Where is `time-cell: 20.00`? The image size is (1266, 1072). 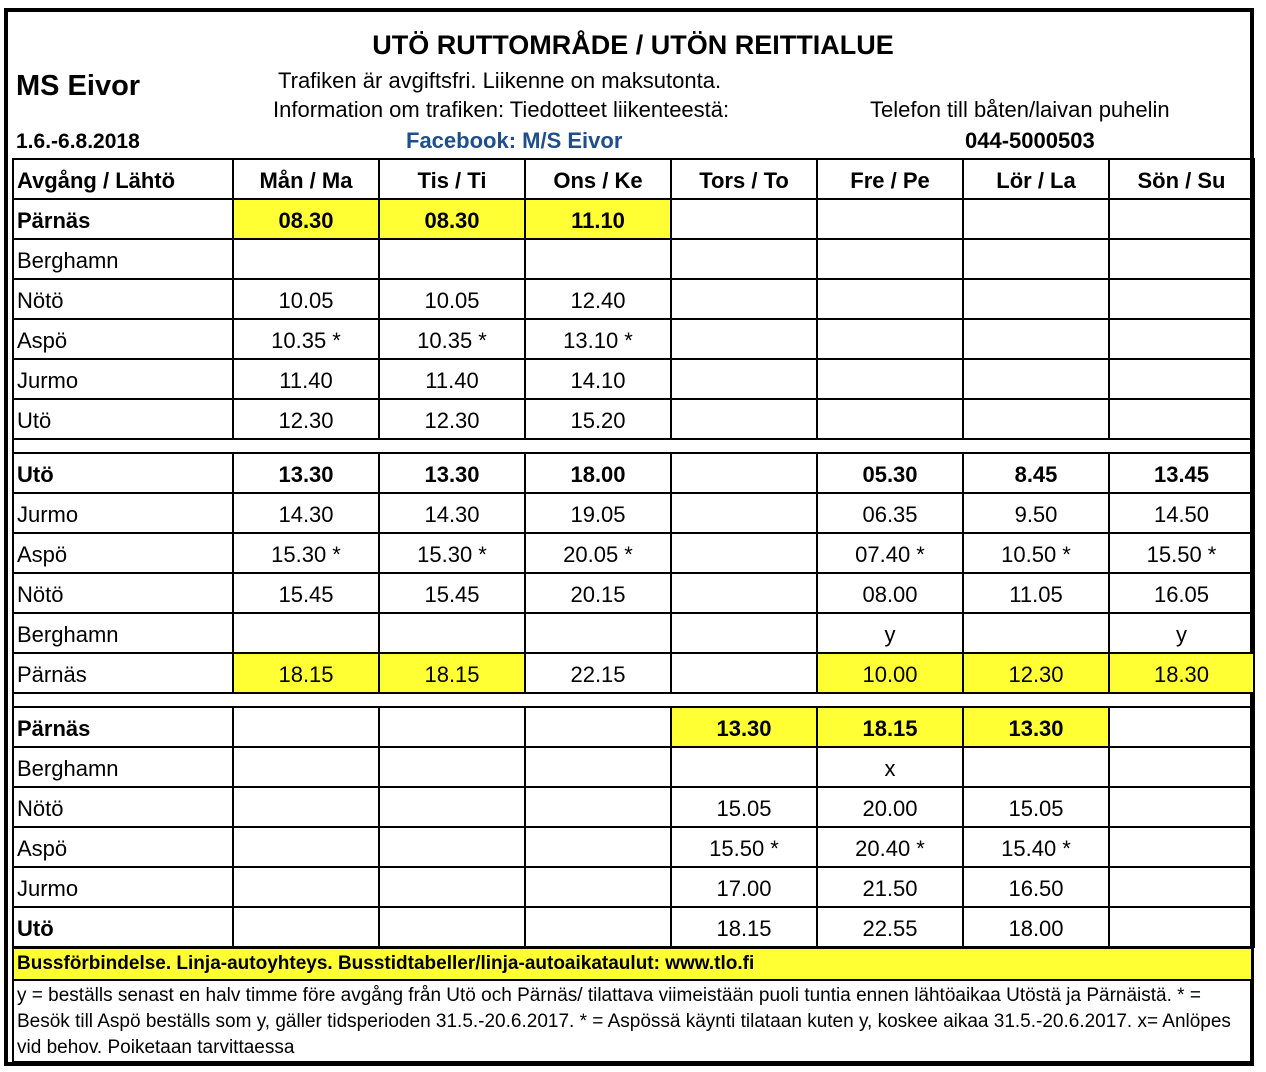
time-cell: 20.00 is located at coordinates (890, 807).